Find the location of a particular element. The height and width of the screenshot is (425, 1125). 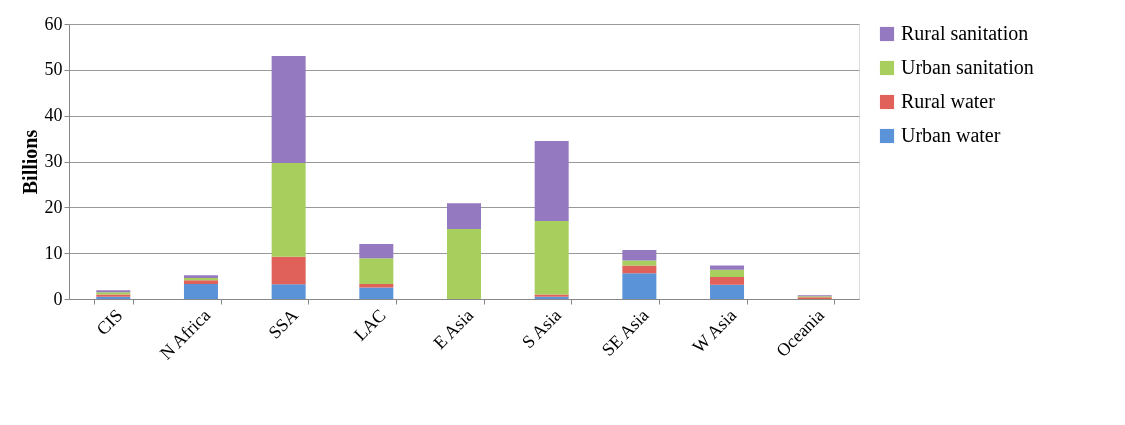

y-tick-label: 50 is located at coordinates (53, 69).